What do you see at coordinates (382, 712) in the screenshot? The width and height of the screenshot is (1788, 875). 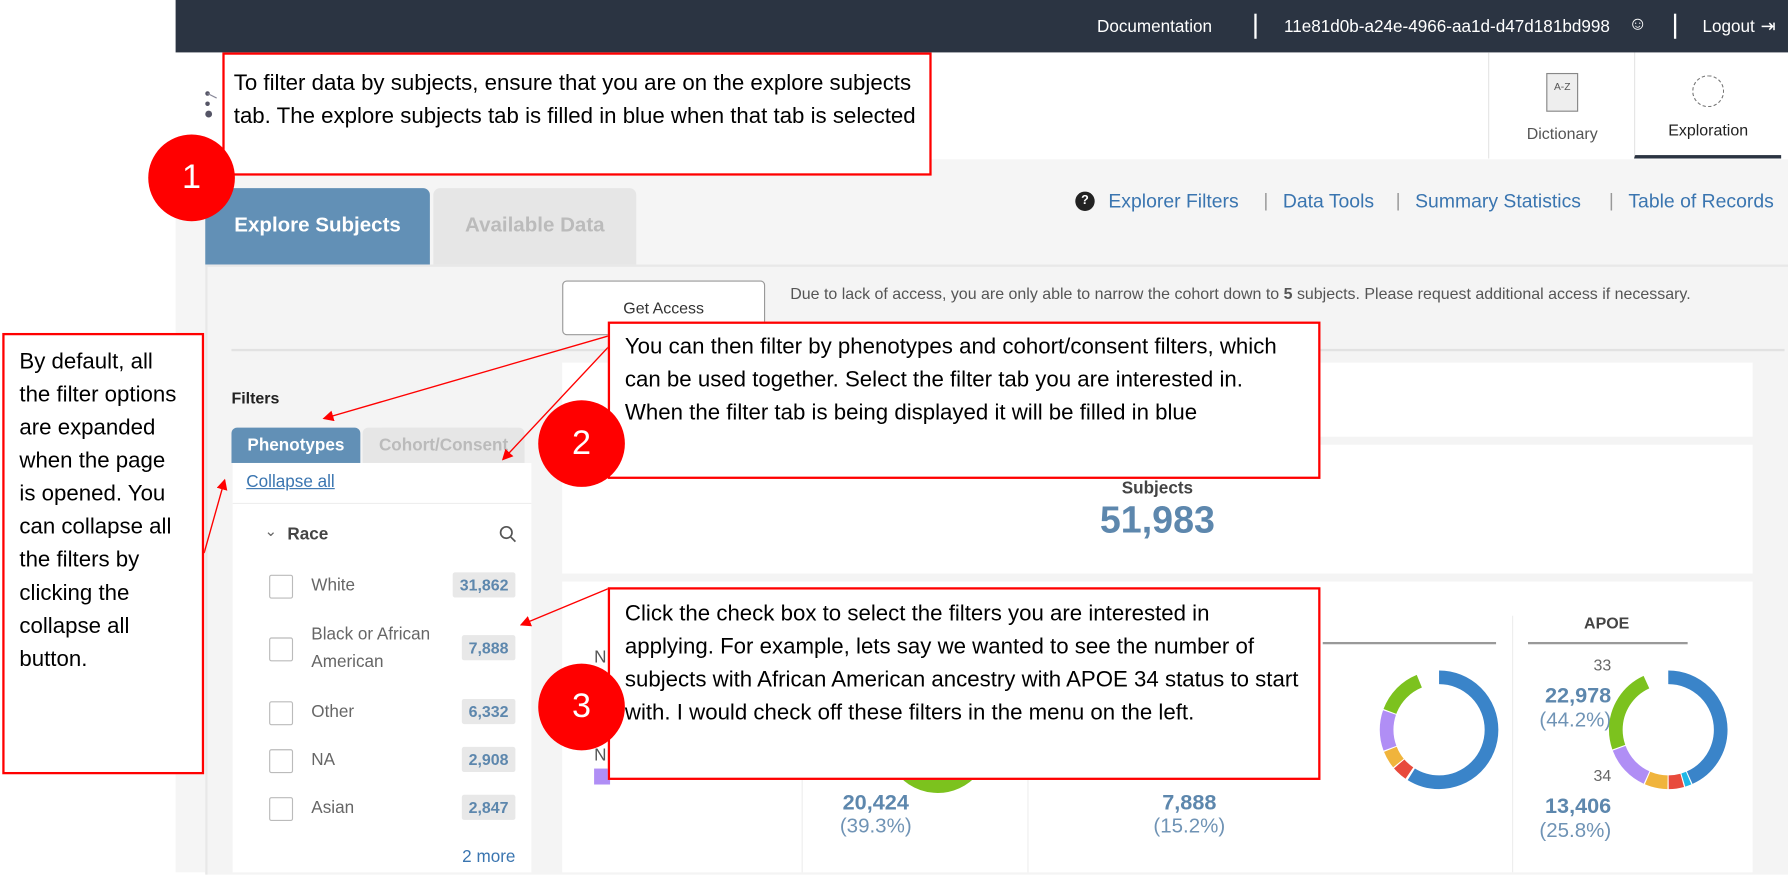 I see `filter-item-other: Other 6,332` at bounding box center [382, 712].